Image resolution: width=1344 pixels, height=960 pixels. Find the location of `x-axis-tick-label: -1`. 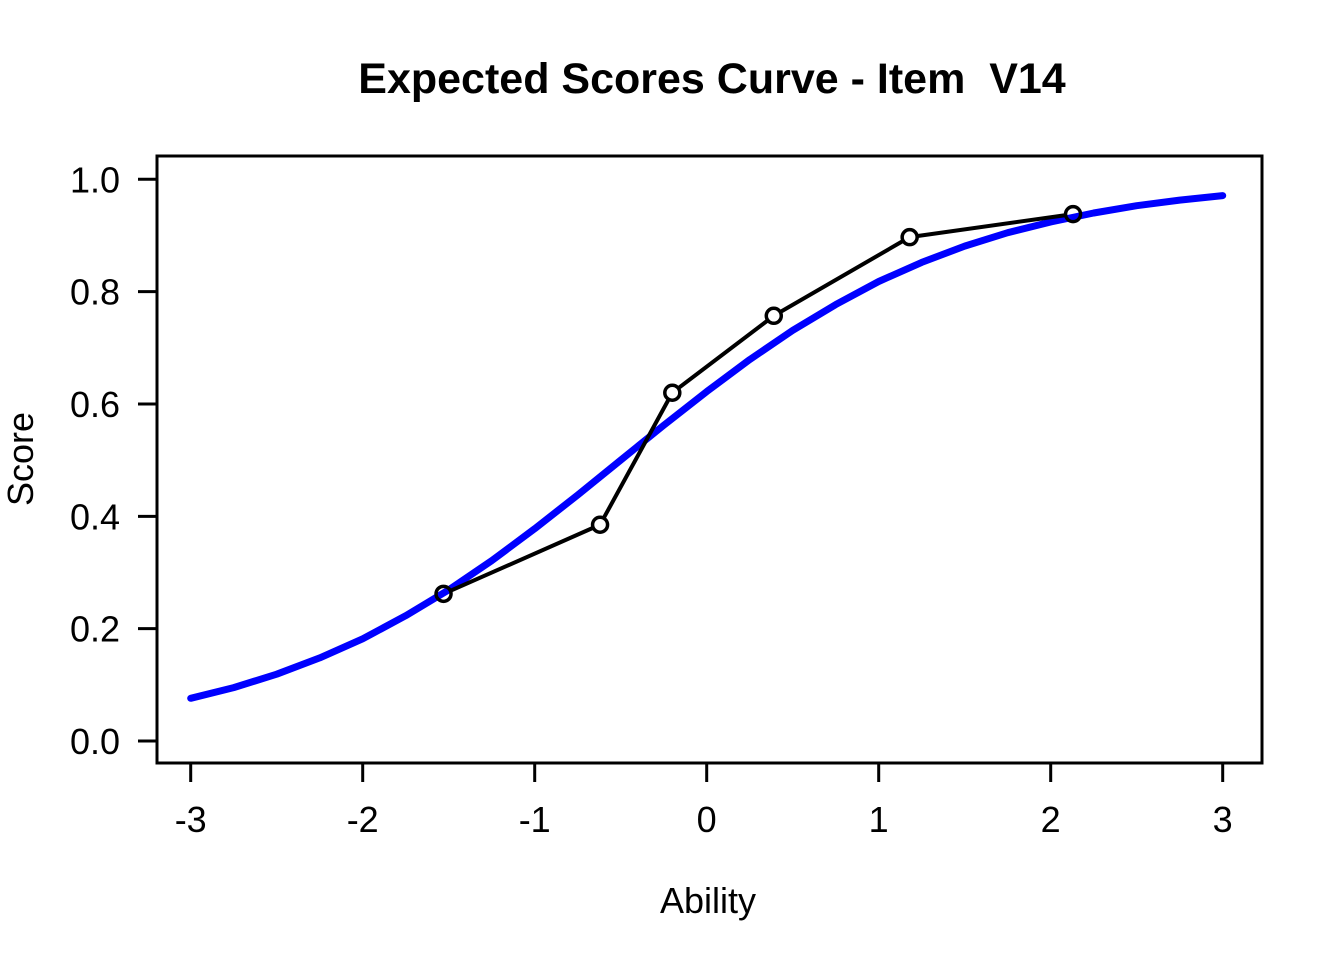

x-axis-tick-label: -1 is located at coordinates (535, 819).